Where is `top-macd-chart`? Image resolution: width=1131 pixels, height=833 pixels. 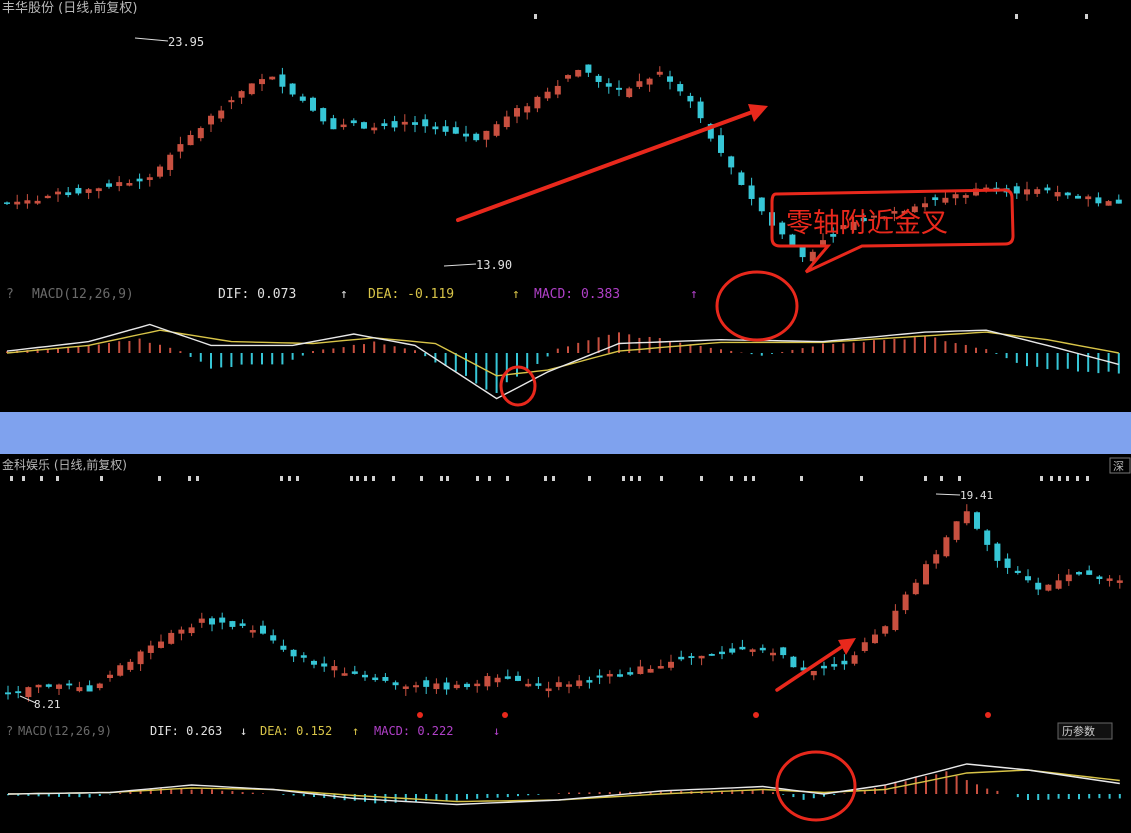
top-macd-chart is located at coordinates (563, 361).